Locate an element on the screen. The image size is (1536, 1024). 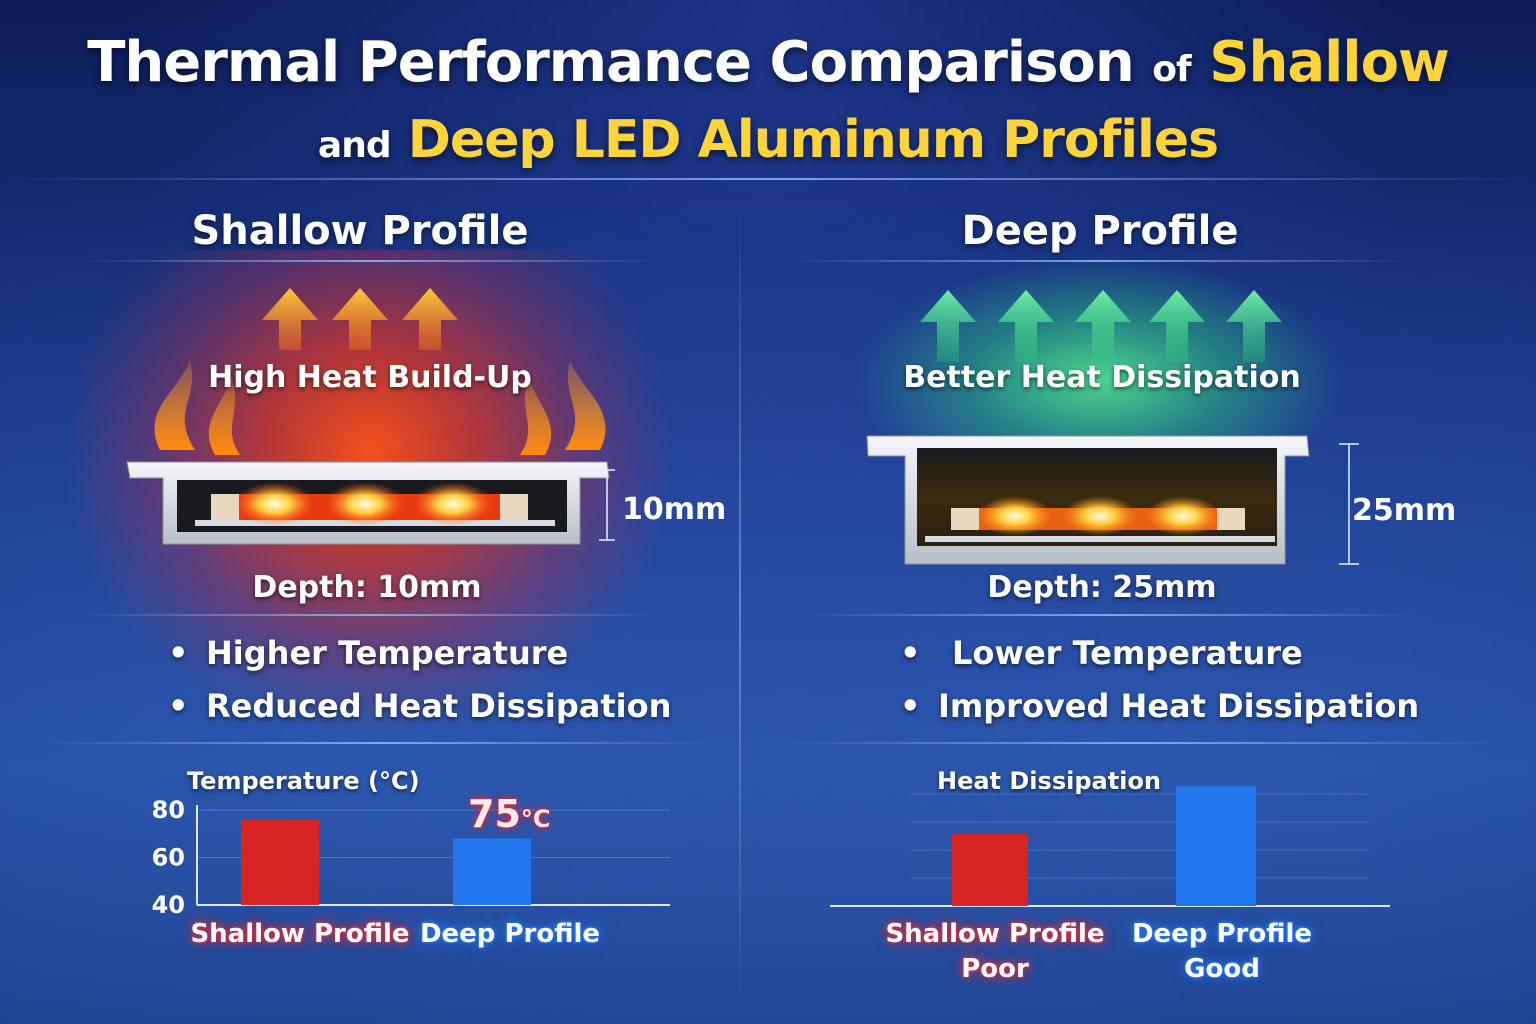
y-tick-label: 80 is located at coordinates (168, 810).